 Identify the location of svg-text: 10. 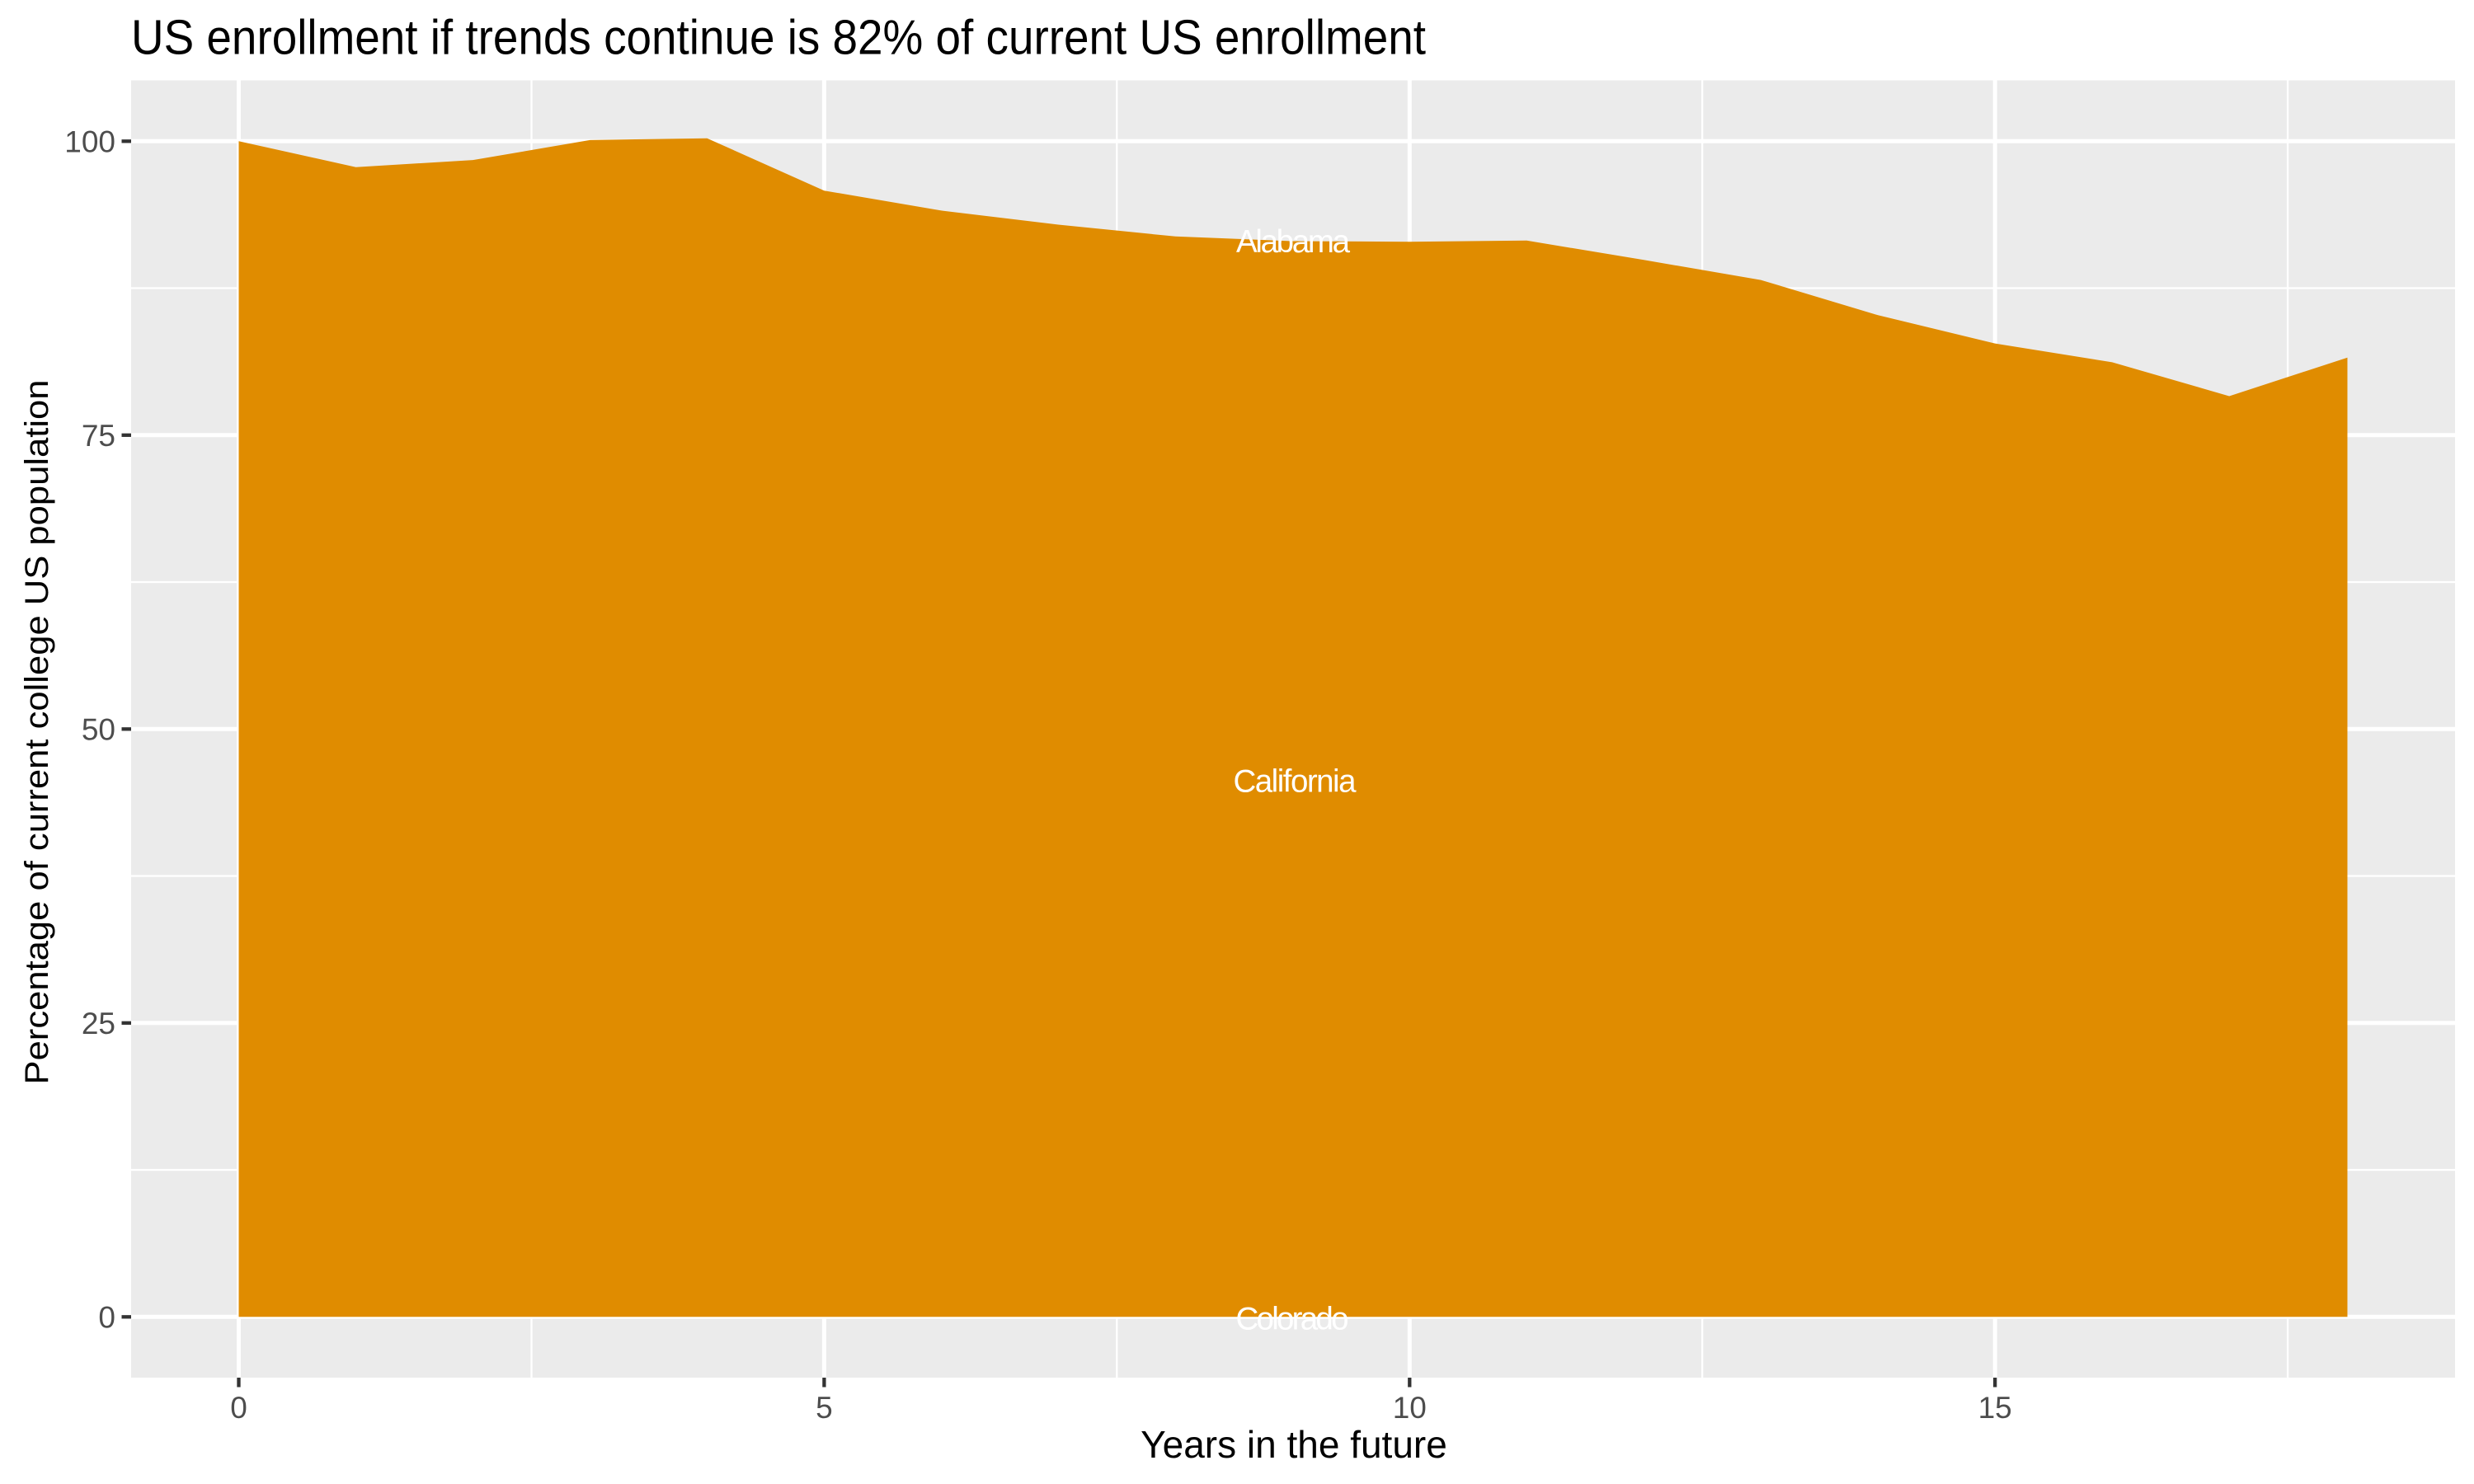
(1410, 1408).